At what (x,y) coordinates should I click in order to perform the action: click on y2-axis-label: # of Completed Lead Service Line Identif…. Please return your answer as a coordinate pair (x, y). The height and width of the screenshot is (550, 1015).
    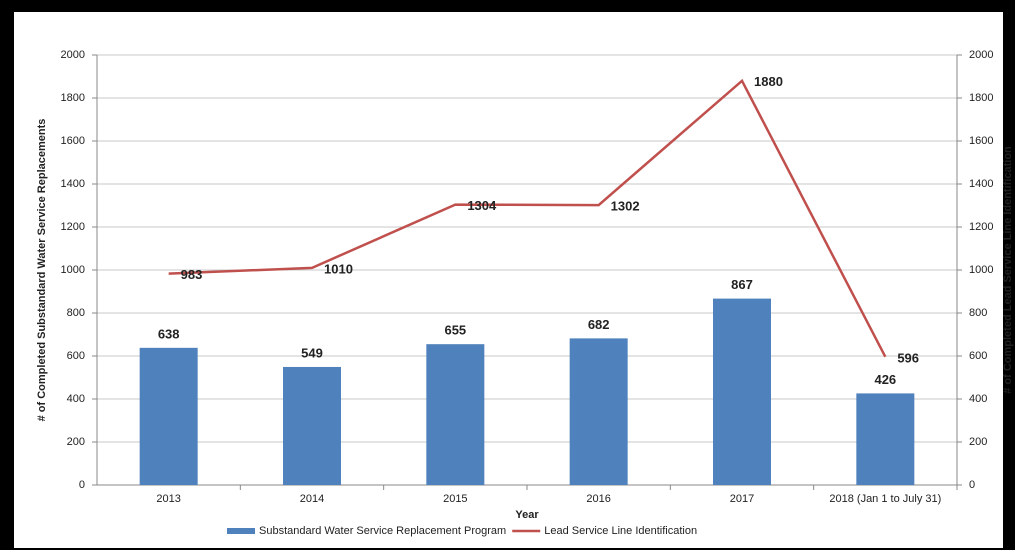
    Looking at the image, I should click on (1008, 270).